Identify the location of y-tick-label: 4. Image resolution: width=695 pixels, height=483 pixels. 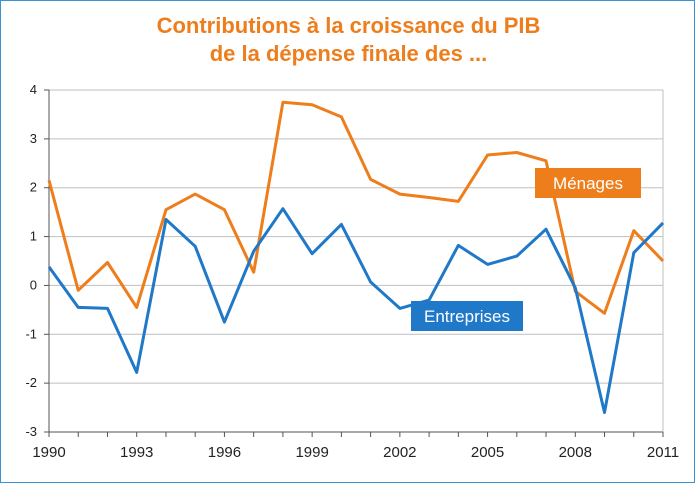
(33, 89).